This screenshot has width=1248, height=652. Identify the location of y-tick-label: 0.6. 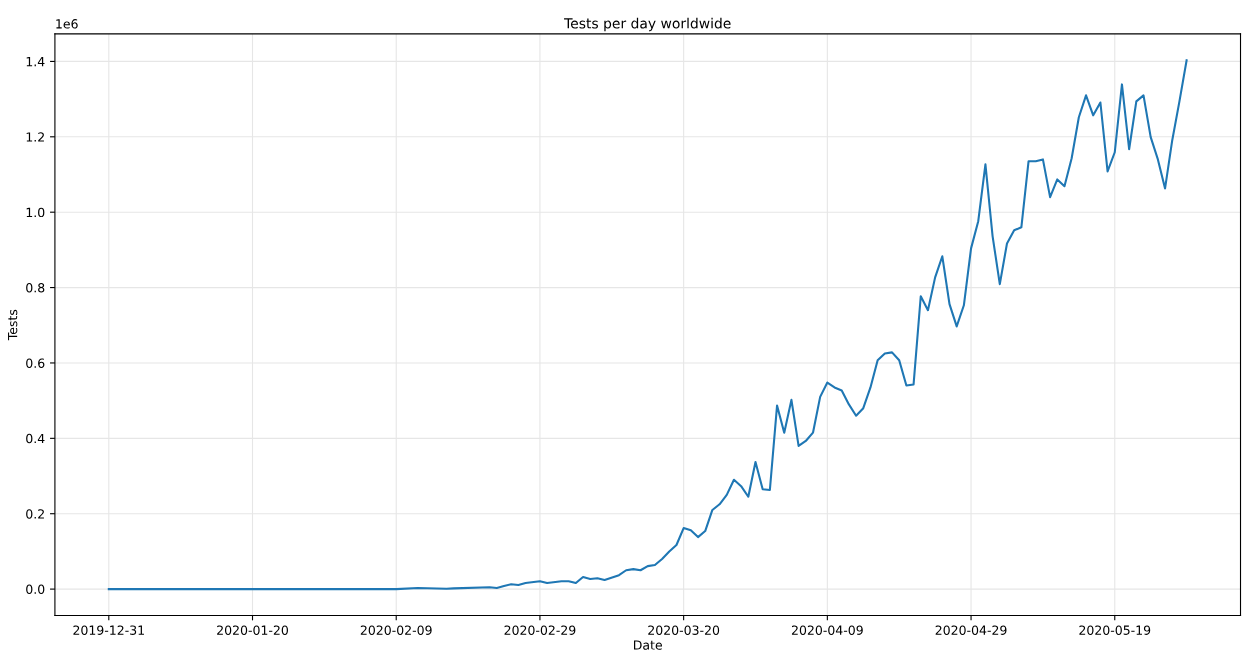
(35, 363).